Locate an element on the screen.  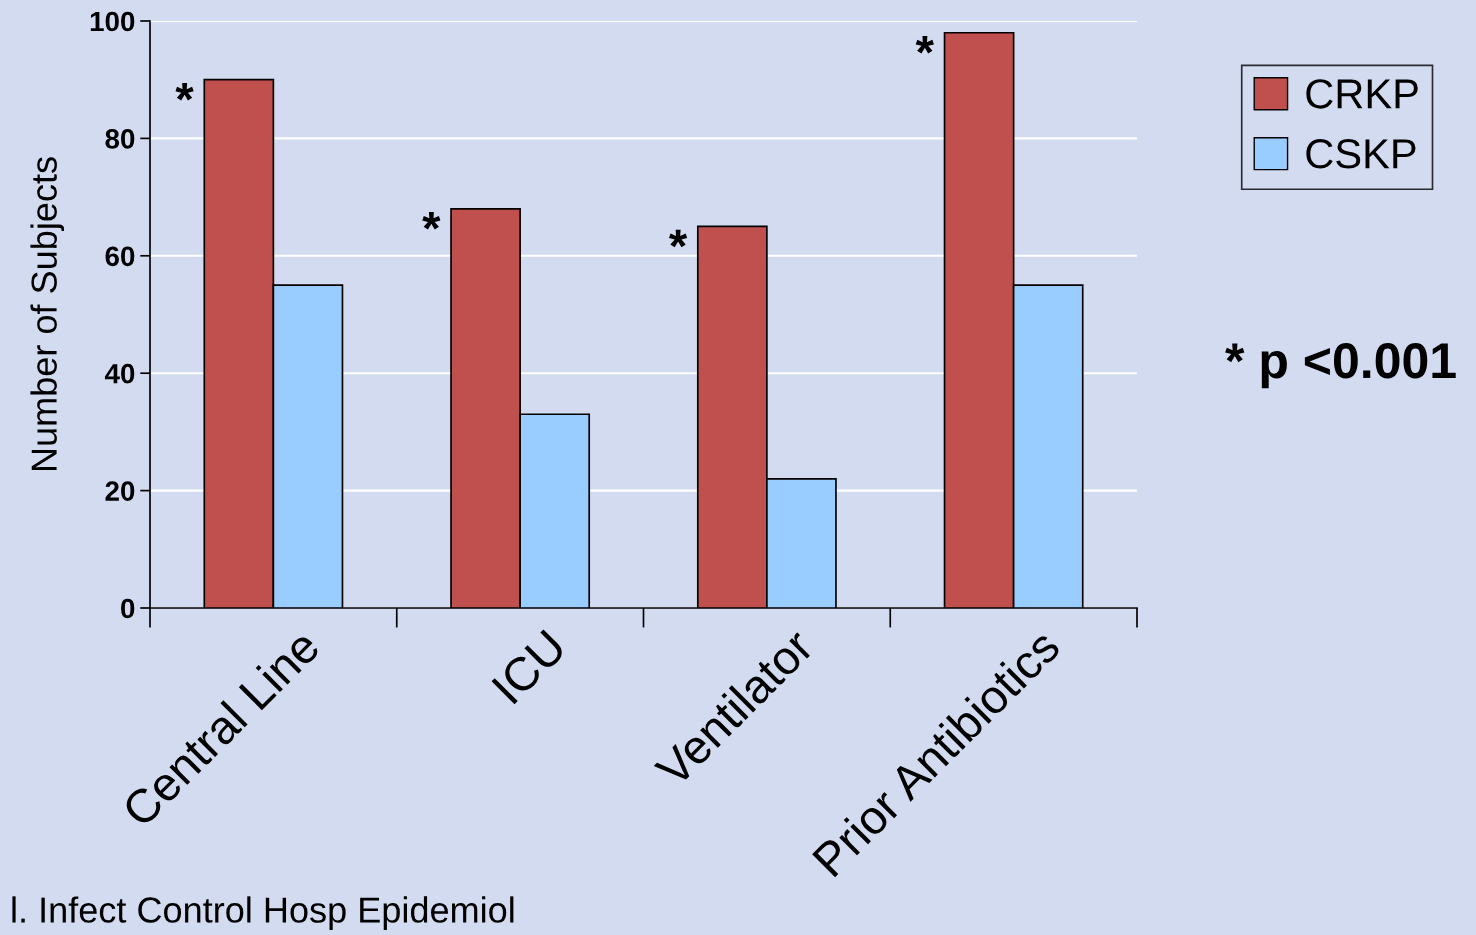
x-tick-label: ICU is located at coordinates (529, 667).